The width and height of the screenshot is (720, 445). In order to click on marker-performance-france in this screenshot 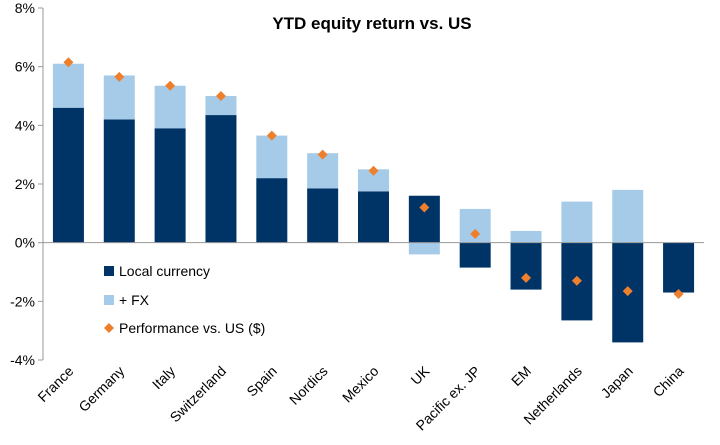, I will do `click(68, 62)`.